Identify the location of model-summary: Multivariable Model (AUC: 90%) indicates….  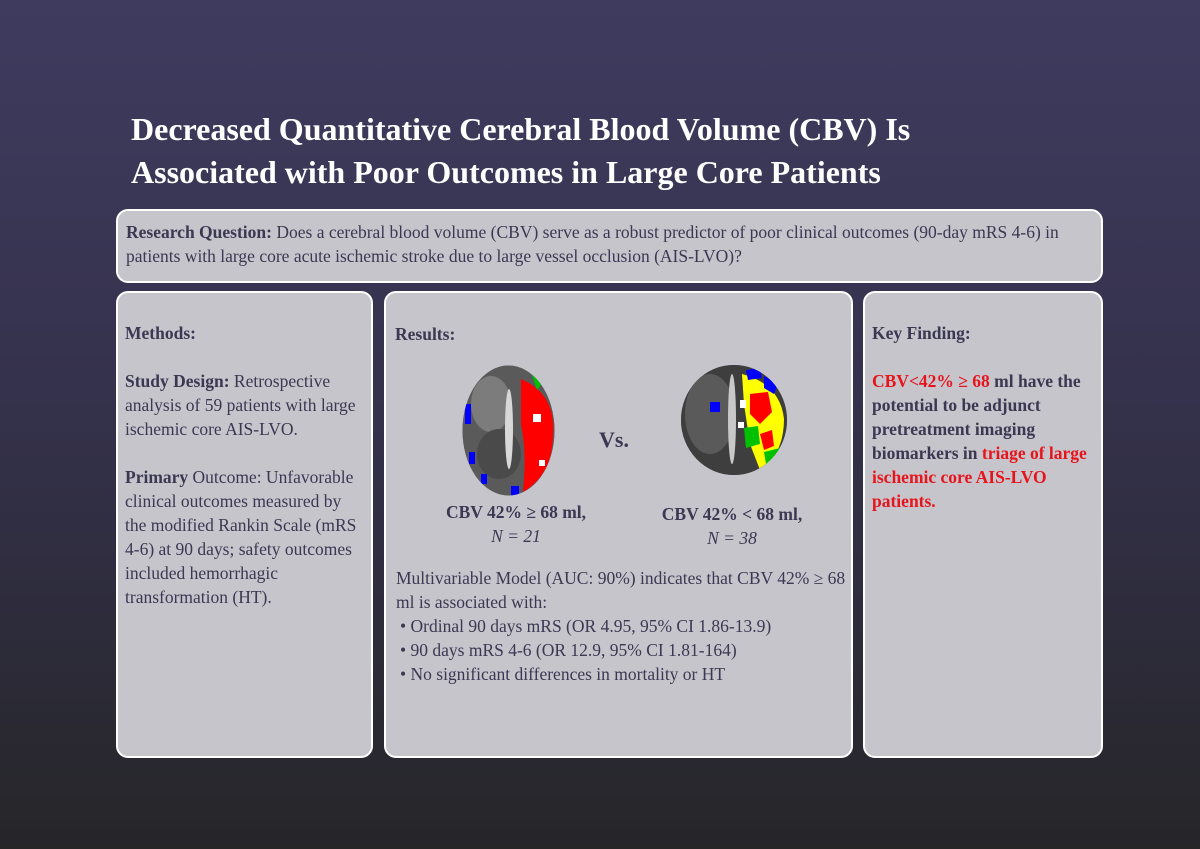
(621, 626).